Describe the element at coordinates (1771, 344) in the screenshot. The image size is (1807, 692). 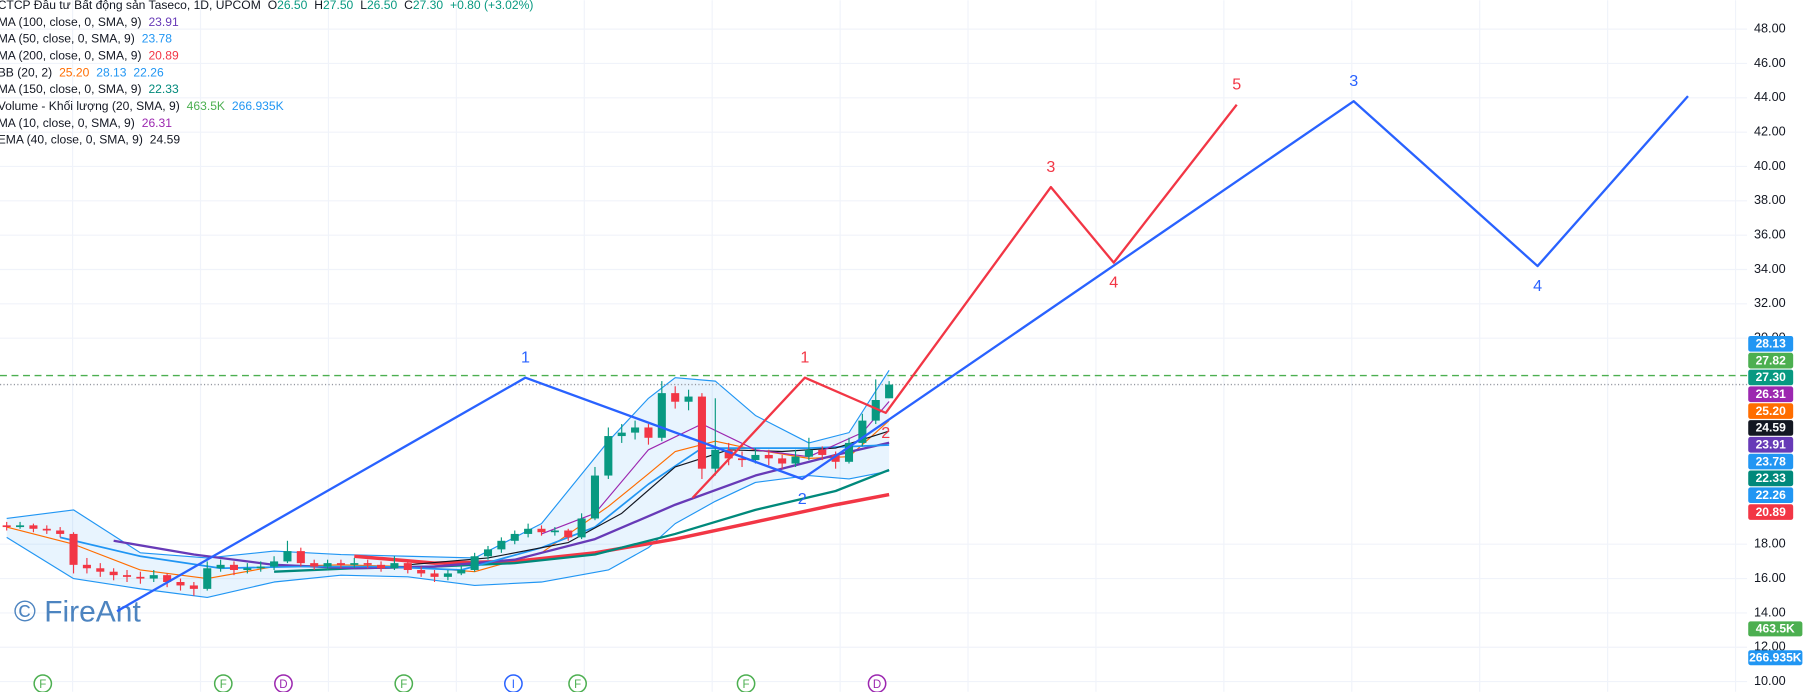
I see `price-tag-label: 28.13` at that location.